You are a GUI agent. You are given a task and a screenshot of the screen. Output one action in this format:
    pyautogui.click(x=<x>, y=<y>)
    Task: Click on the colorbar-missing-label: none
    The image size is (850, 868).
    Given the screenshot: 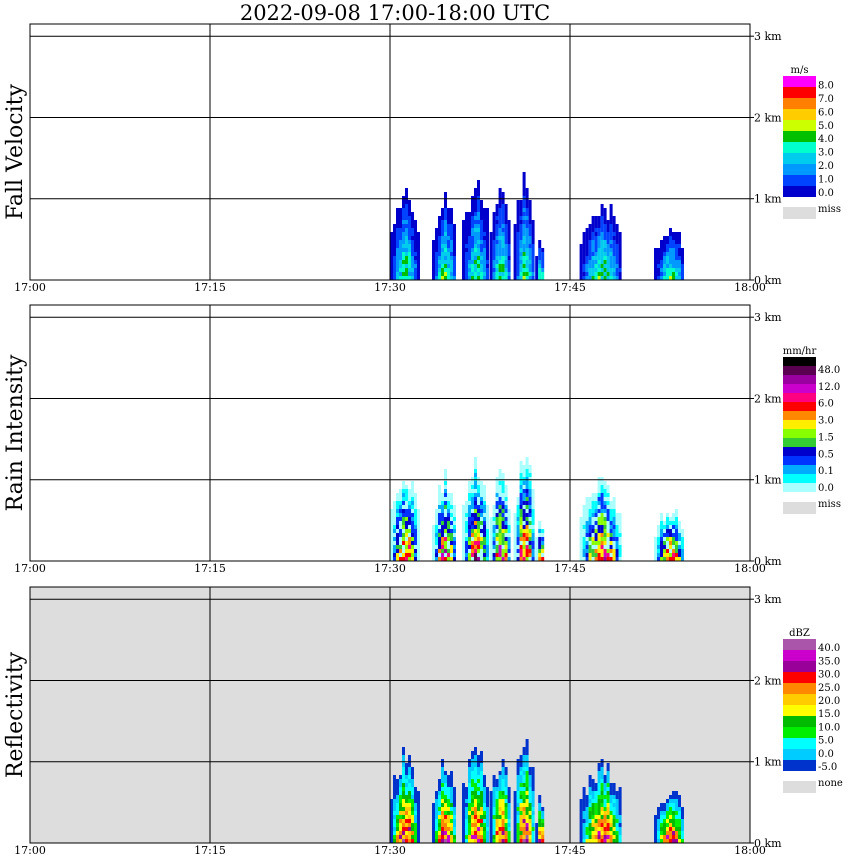 What is the action you would take?
    pyautogui.click(x=830, y=783)
    